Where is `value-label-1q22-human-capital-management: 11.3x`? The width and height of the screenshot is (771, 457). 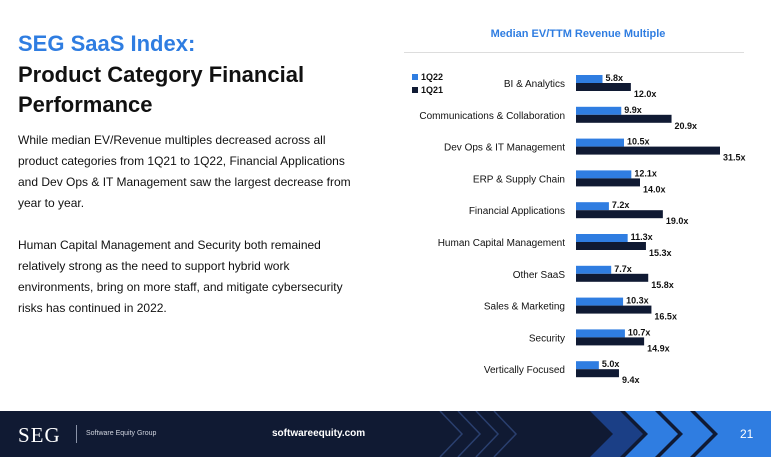
value-label-1q22-human-capital-management: 11.3x is located at coordinates (642, 237).